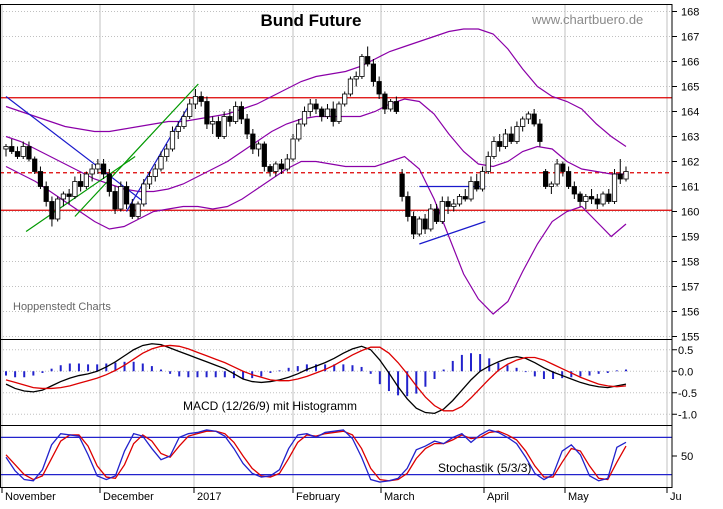 The width and height of the screenshot is (723, 509). Describe the element at coordinates (676, 497) in the screenshot. I see `x-tick-label: Ju` at that location.